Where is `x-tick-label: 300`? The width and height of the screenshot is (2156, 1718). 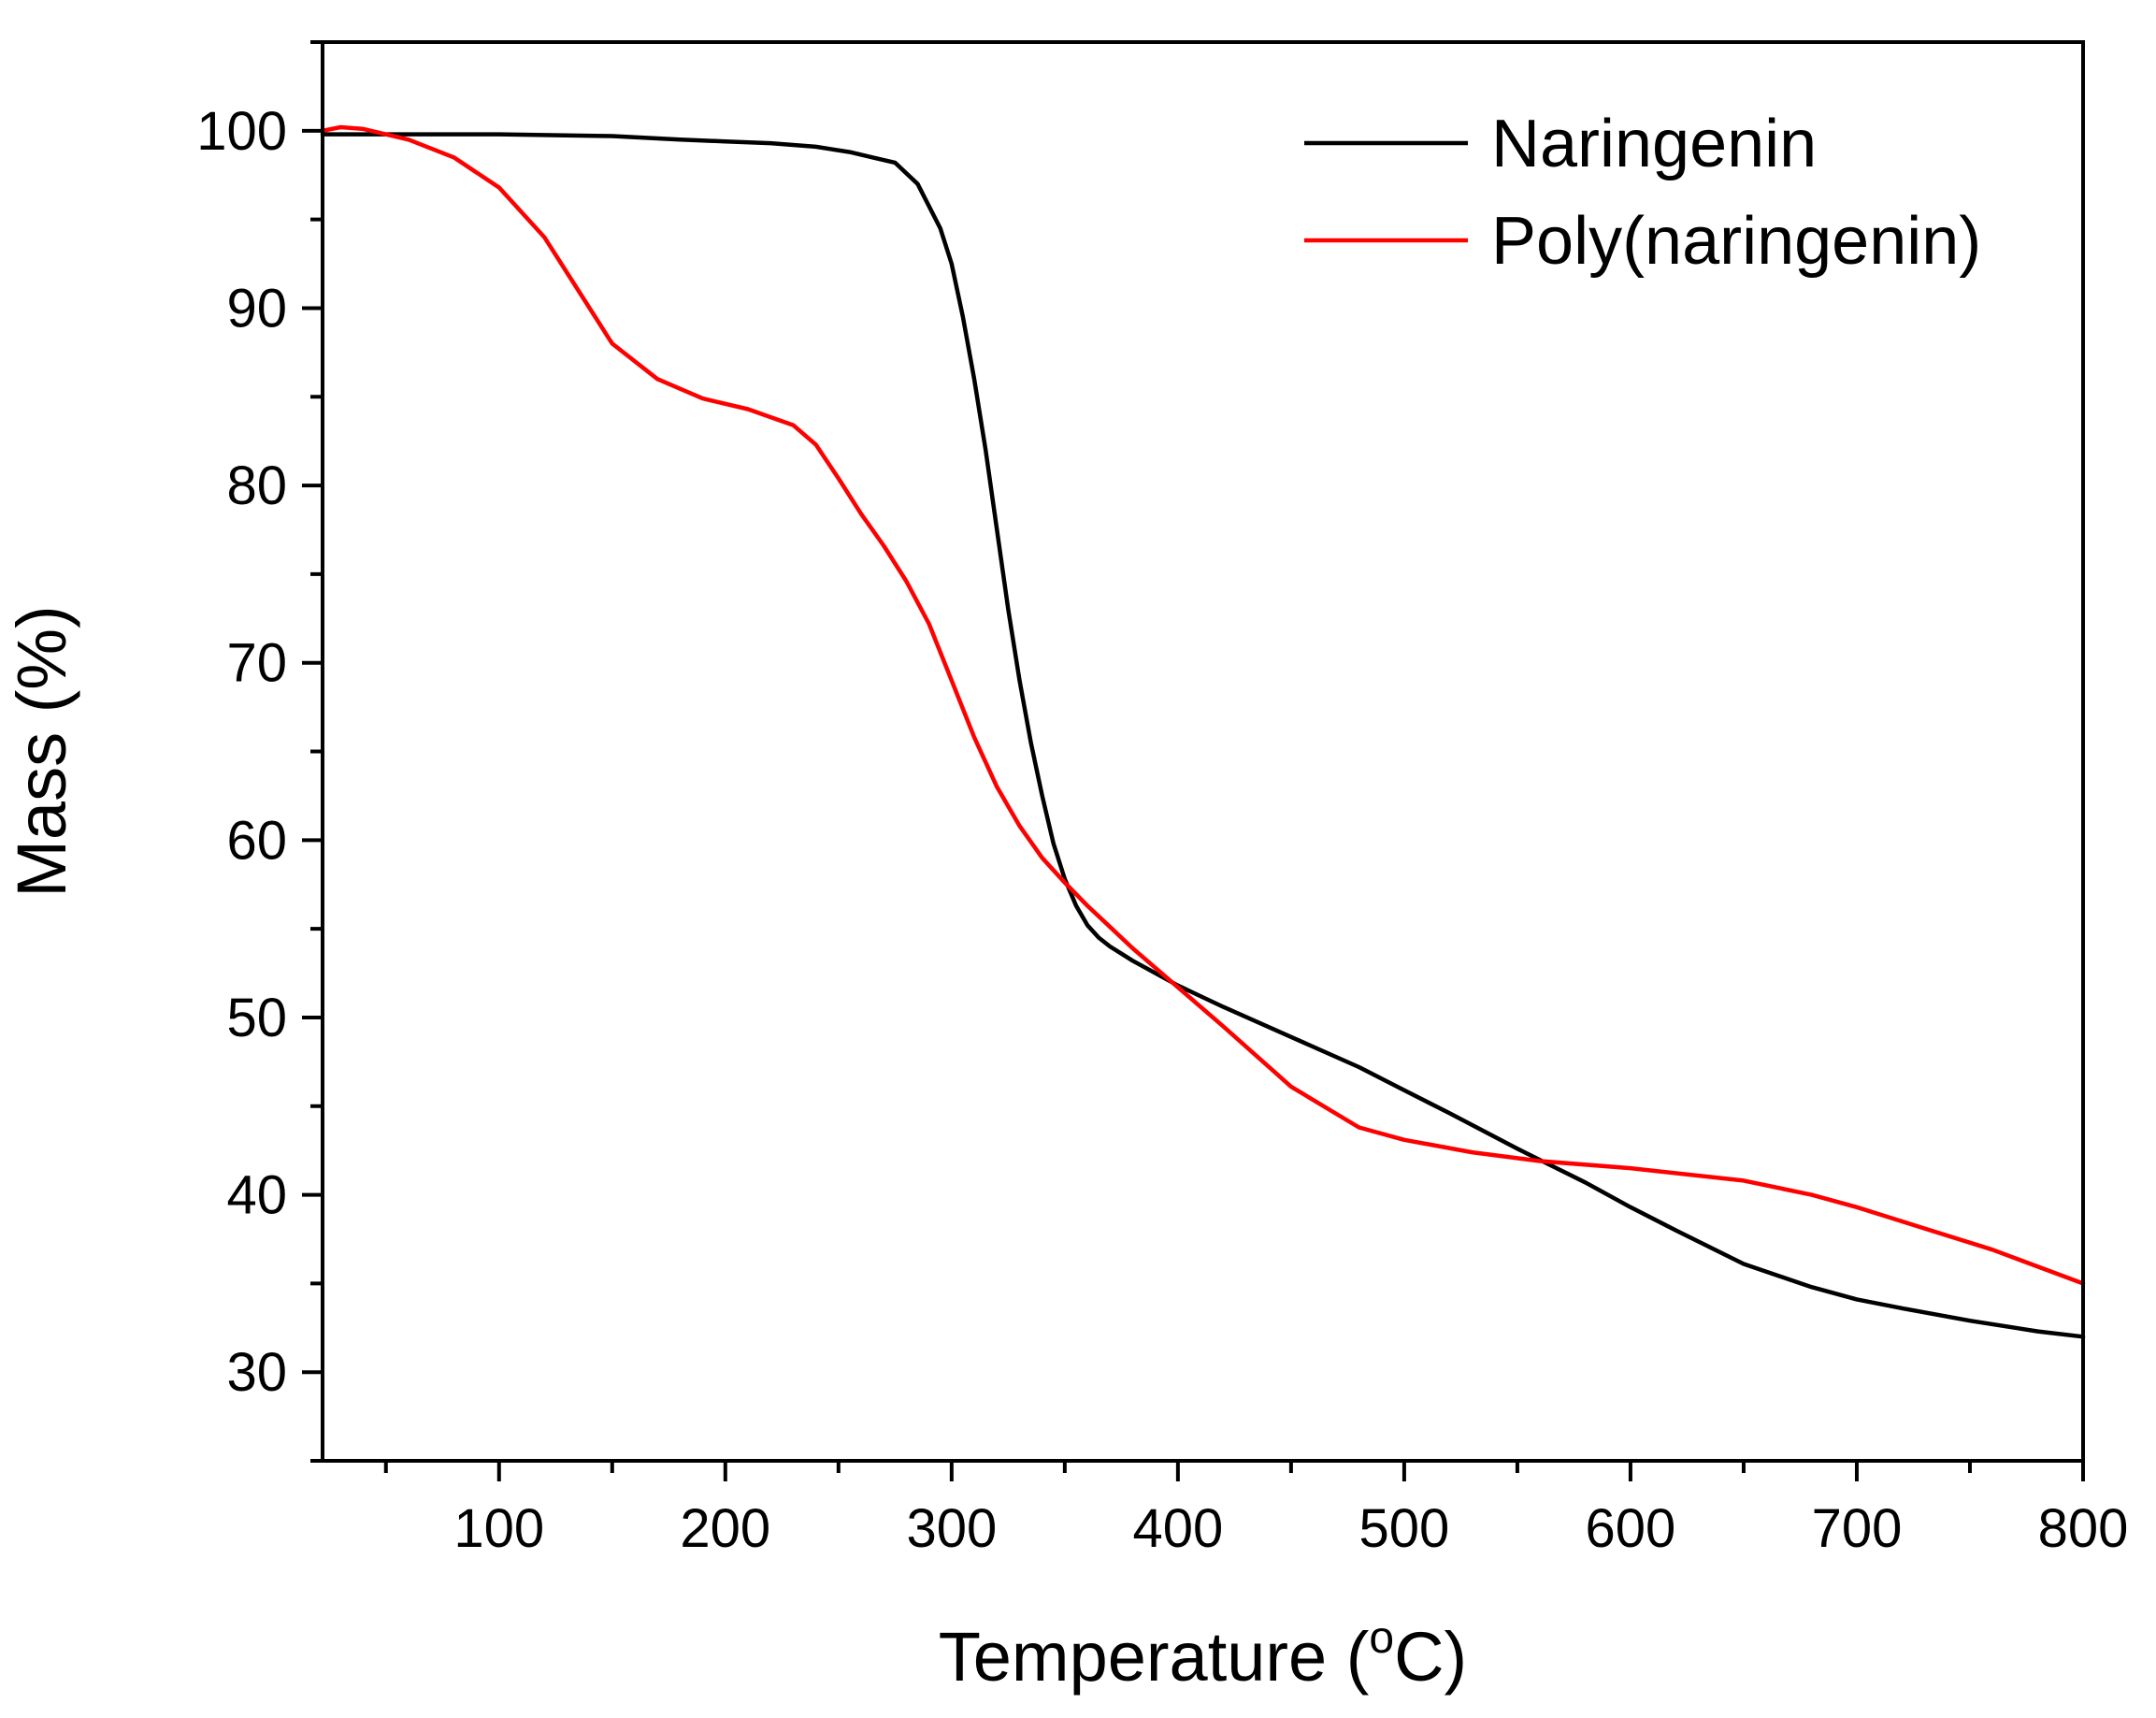 x-tick-label: 300 is located at coordinates (951, 1528).